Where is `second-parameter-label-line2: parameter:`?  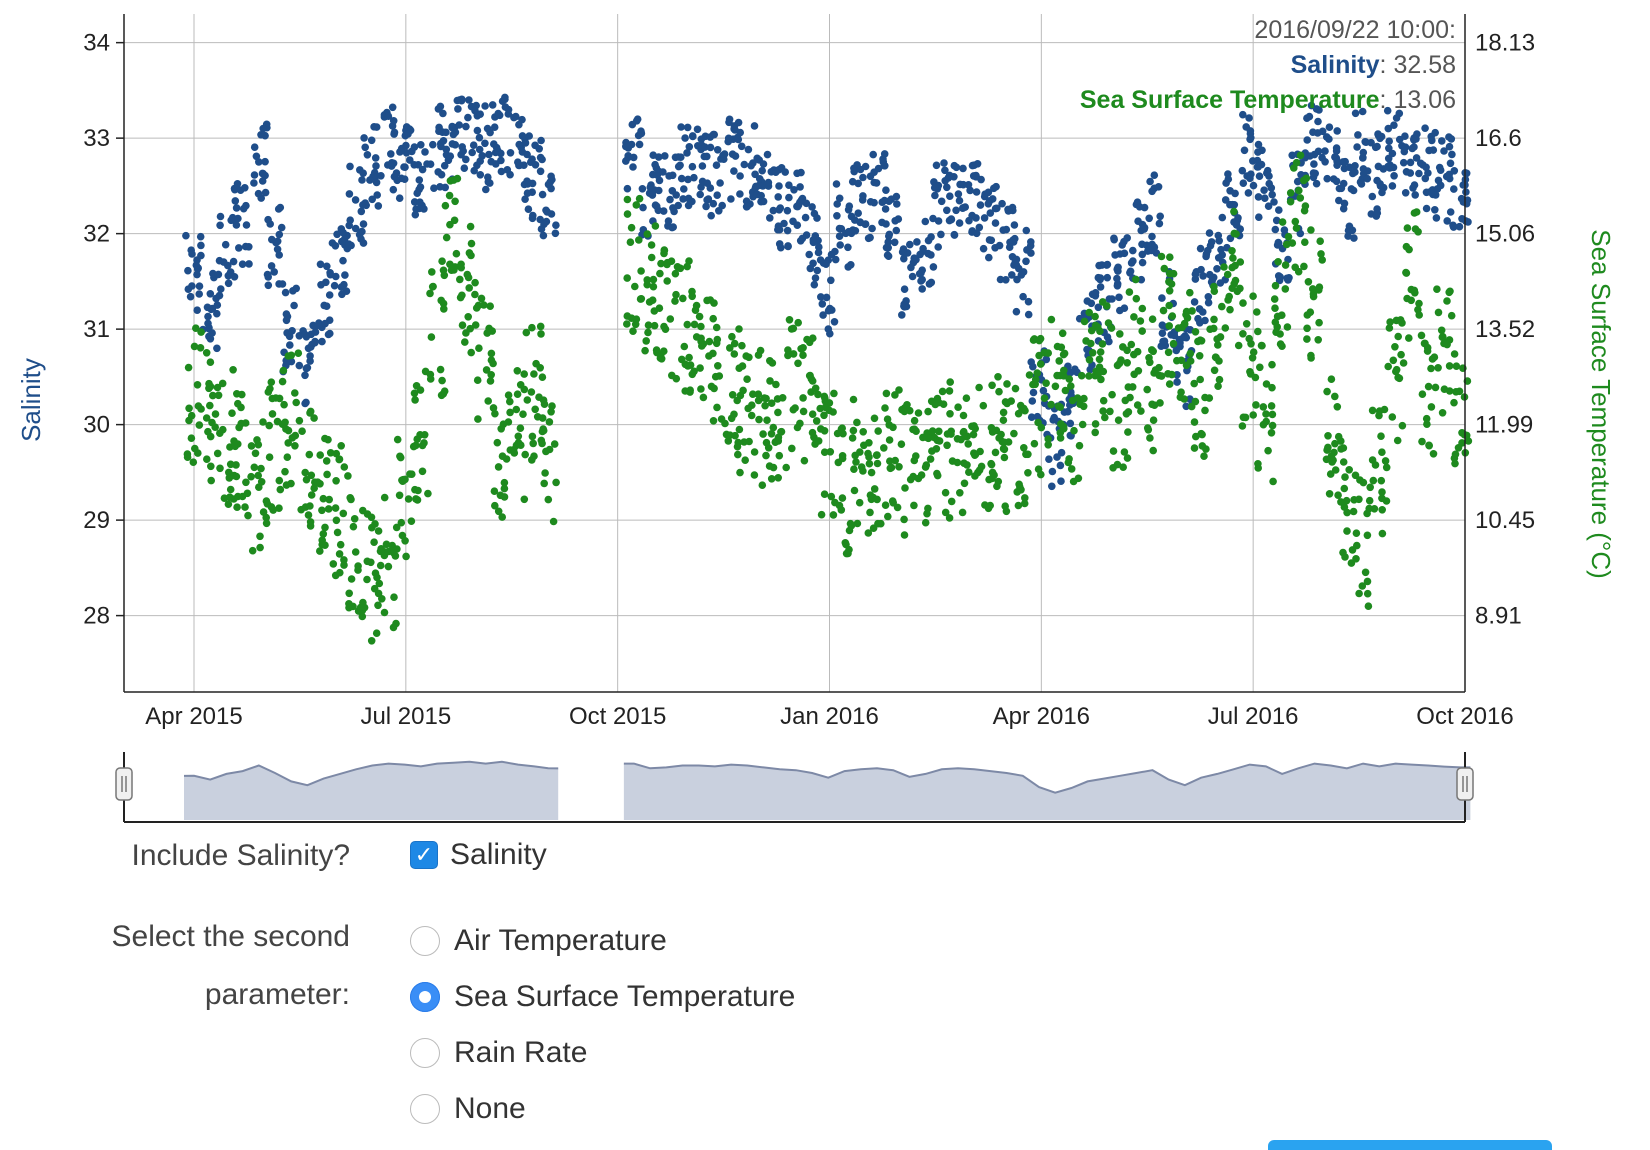
second-parameter-label-line2: parameter: is located at coordinates (277, 994).